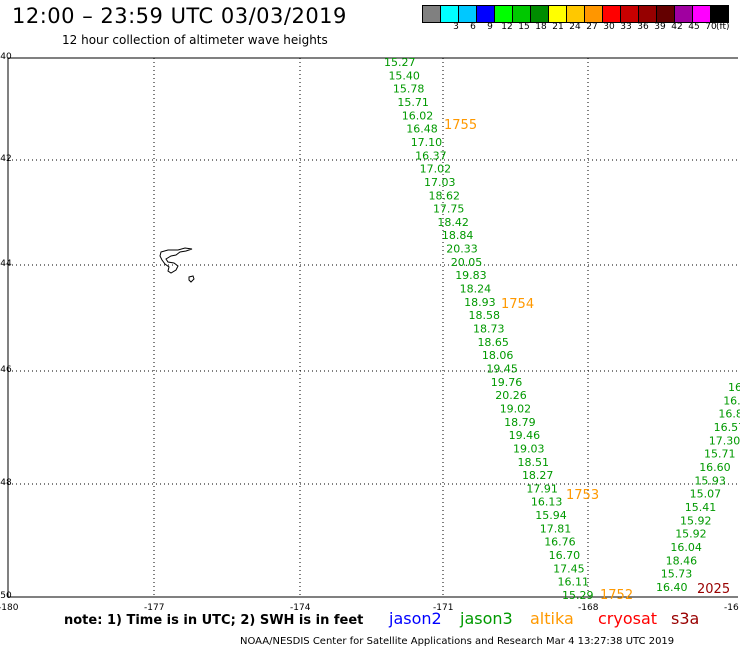 This screenshot has width=740, height=650. I want to click on wave-height-value: 19.76, so click(507, 382).